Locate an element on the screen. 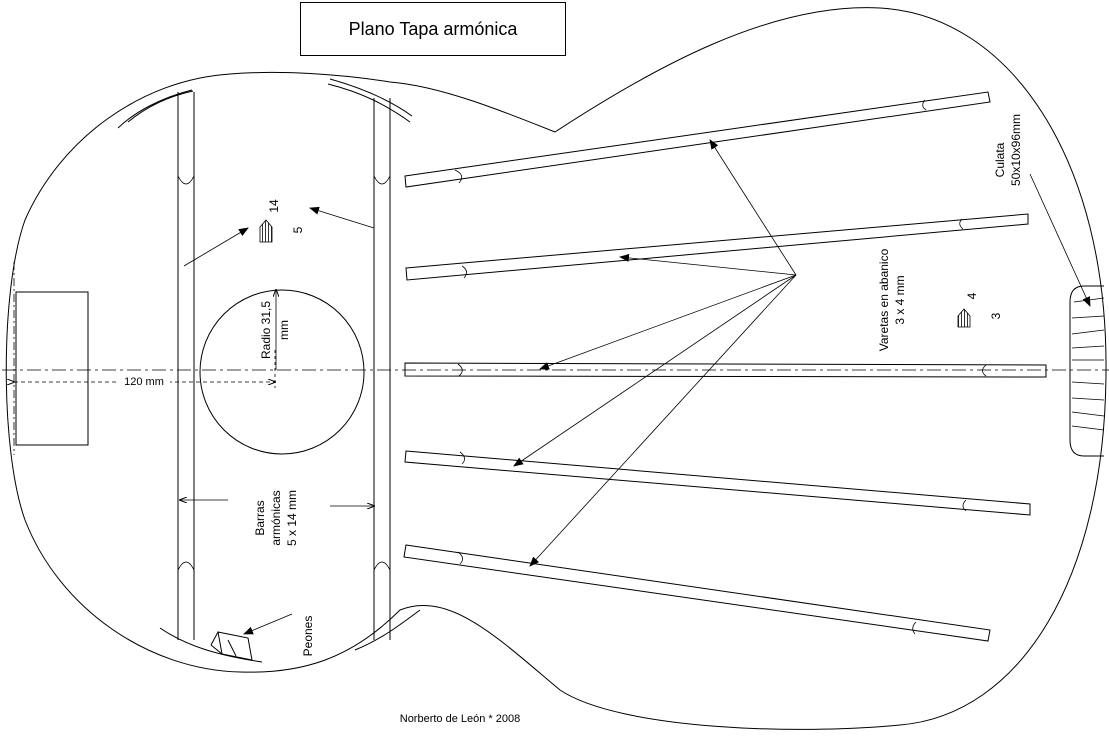 The image size is (1109, 741). bars-label-3: 5 x 14 mm is located at coordinates (292, 518).